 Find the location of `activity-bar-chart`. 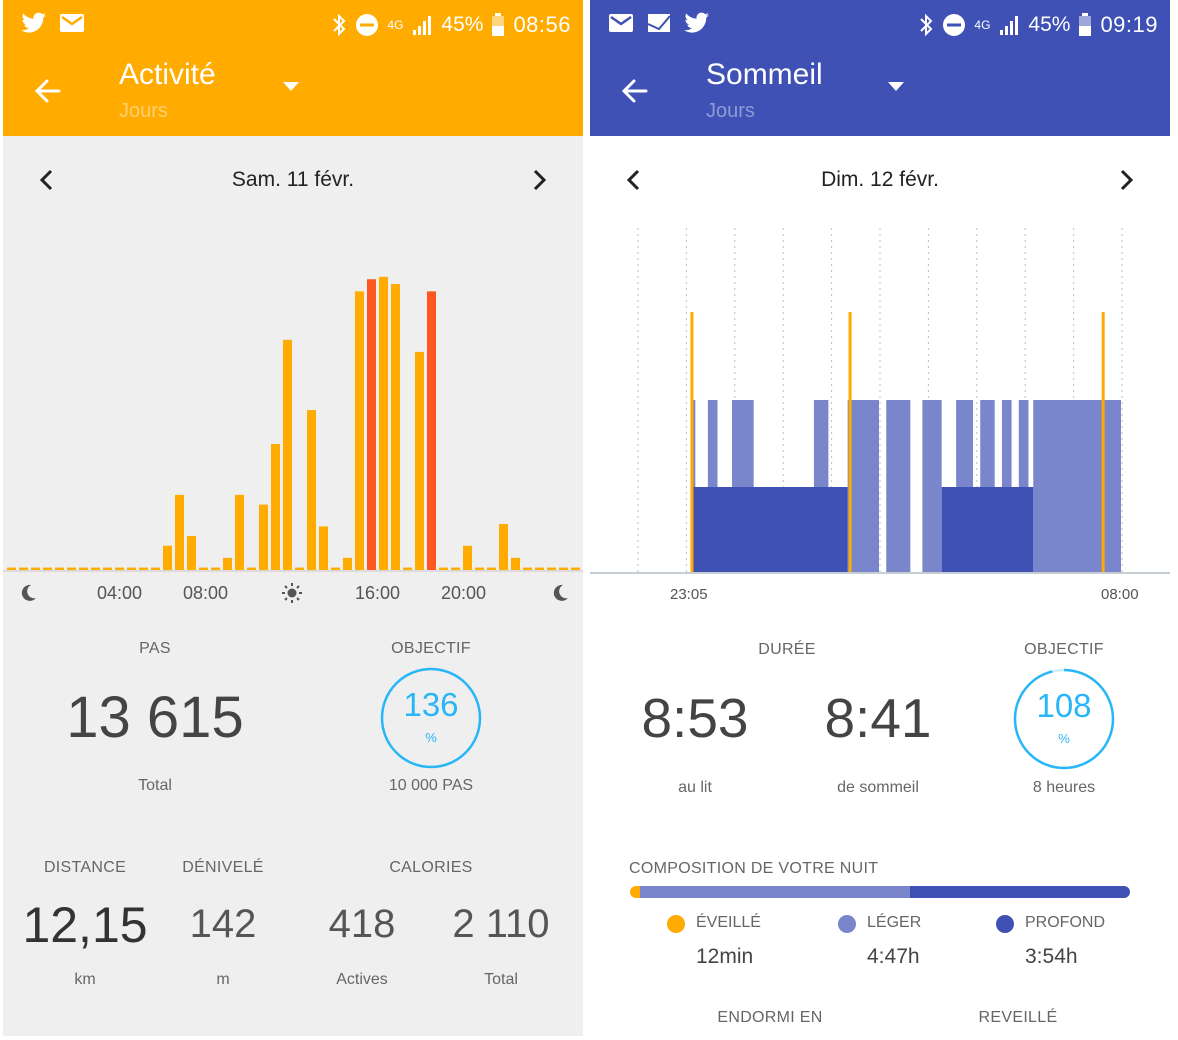

activity-bar-chart is located at coordinates (293, 424).